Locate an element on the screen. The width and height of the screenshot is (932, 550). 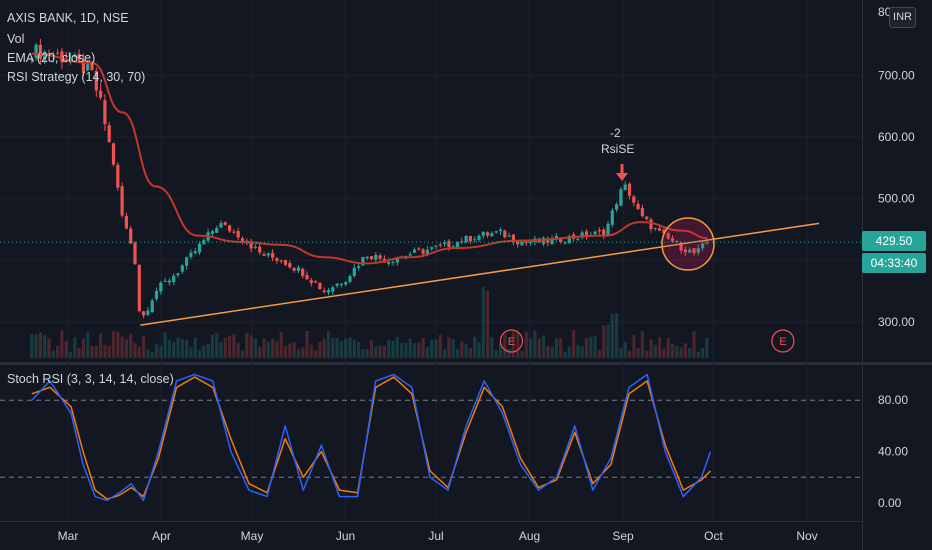
support-trendline is located at coordinates (480, 274).